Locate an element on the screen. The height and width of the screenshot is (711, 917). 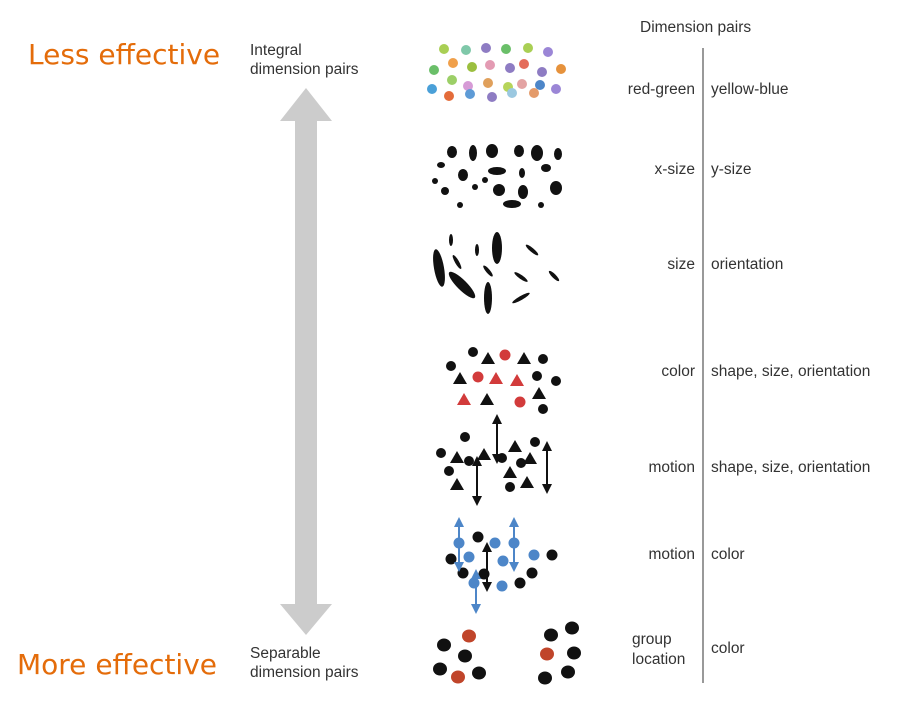
row-1-left-label: red-green is located at coordinates (661, 89).